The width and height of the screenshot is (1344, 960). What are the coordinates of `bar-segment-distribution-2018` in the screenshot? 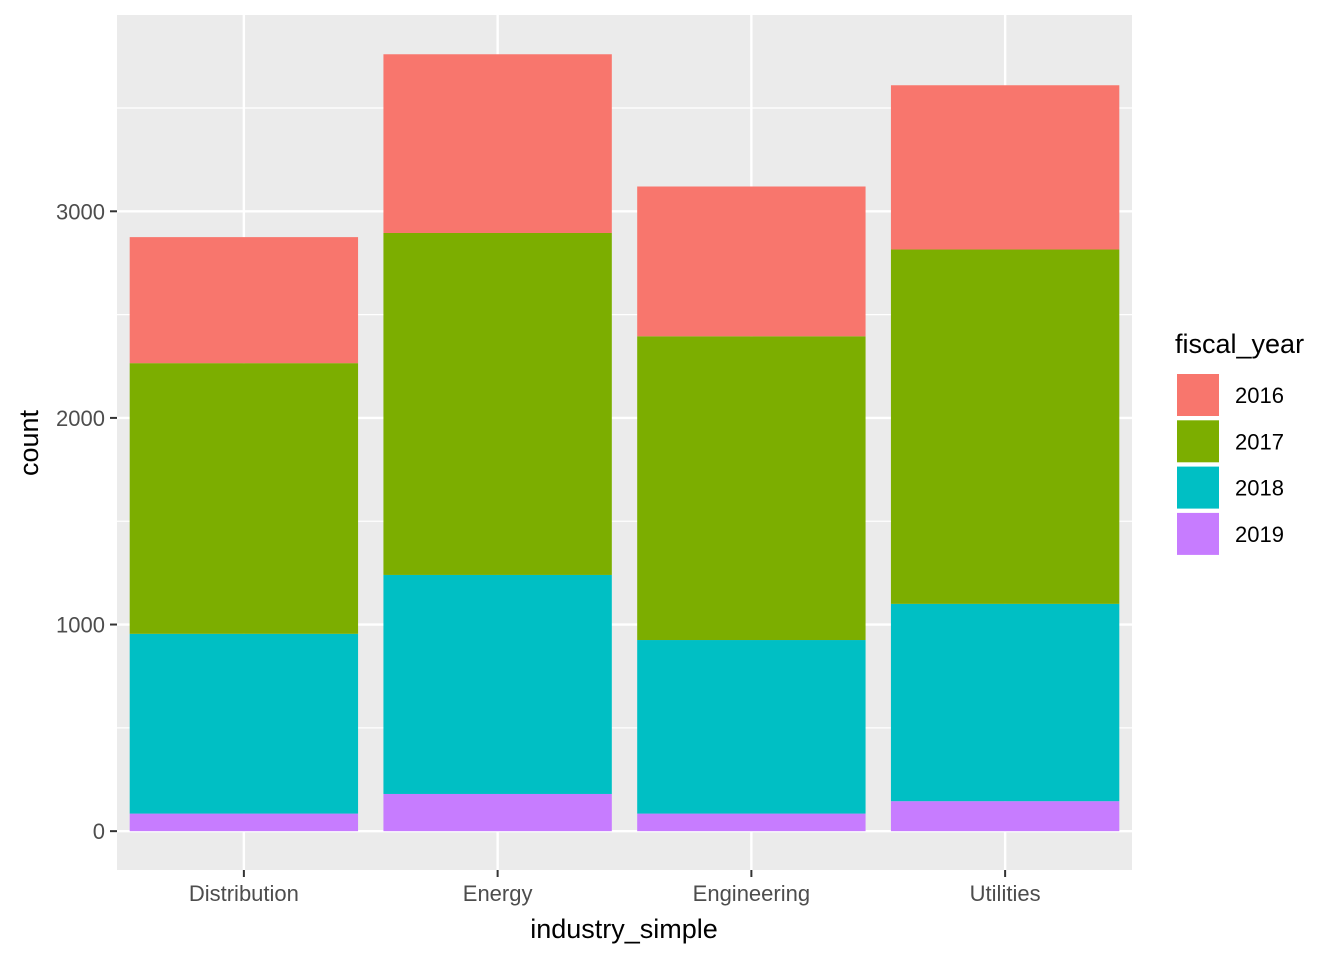 It's located at (244, 723).